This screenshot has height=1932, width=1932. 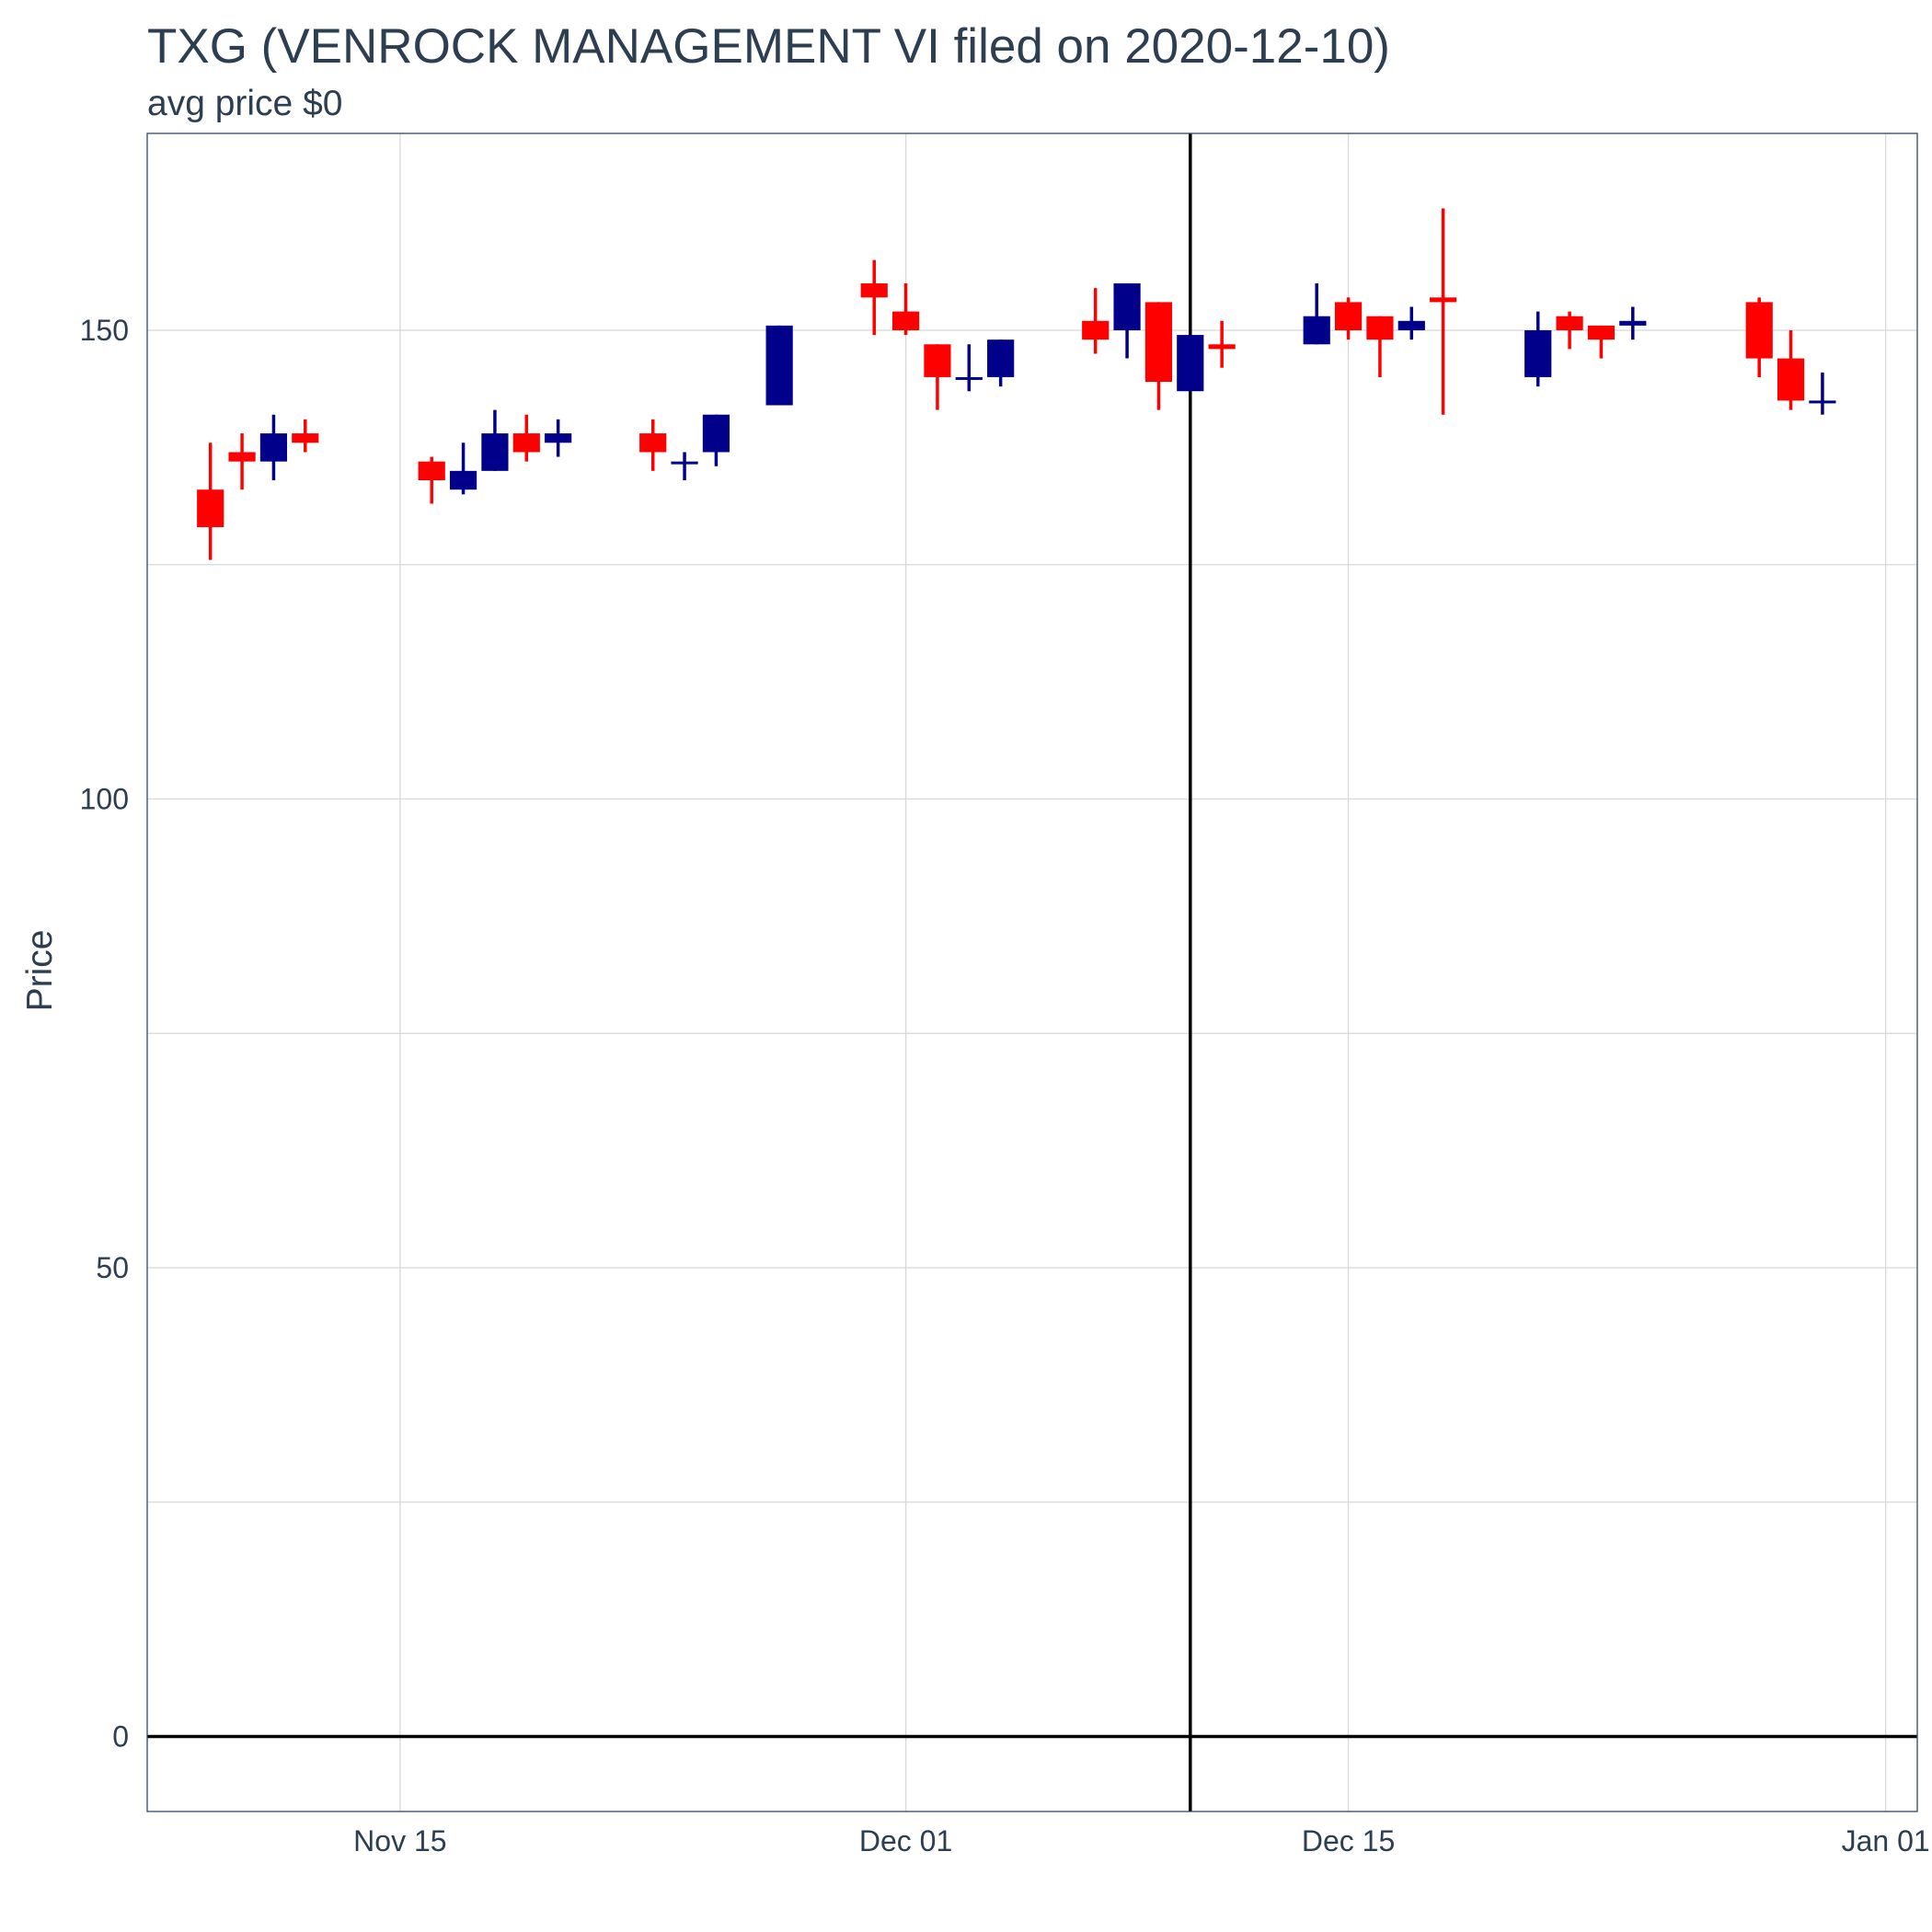 I want to click on x-tick-labels: Nov 15 Dec 01 Dec 15 Jan 01, so click(x=1141, y=1840).